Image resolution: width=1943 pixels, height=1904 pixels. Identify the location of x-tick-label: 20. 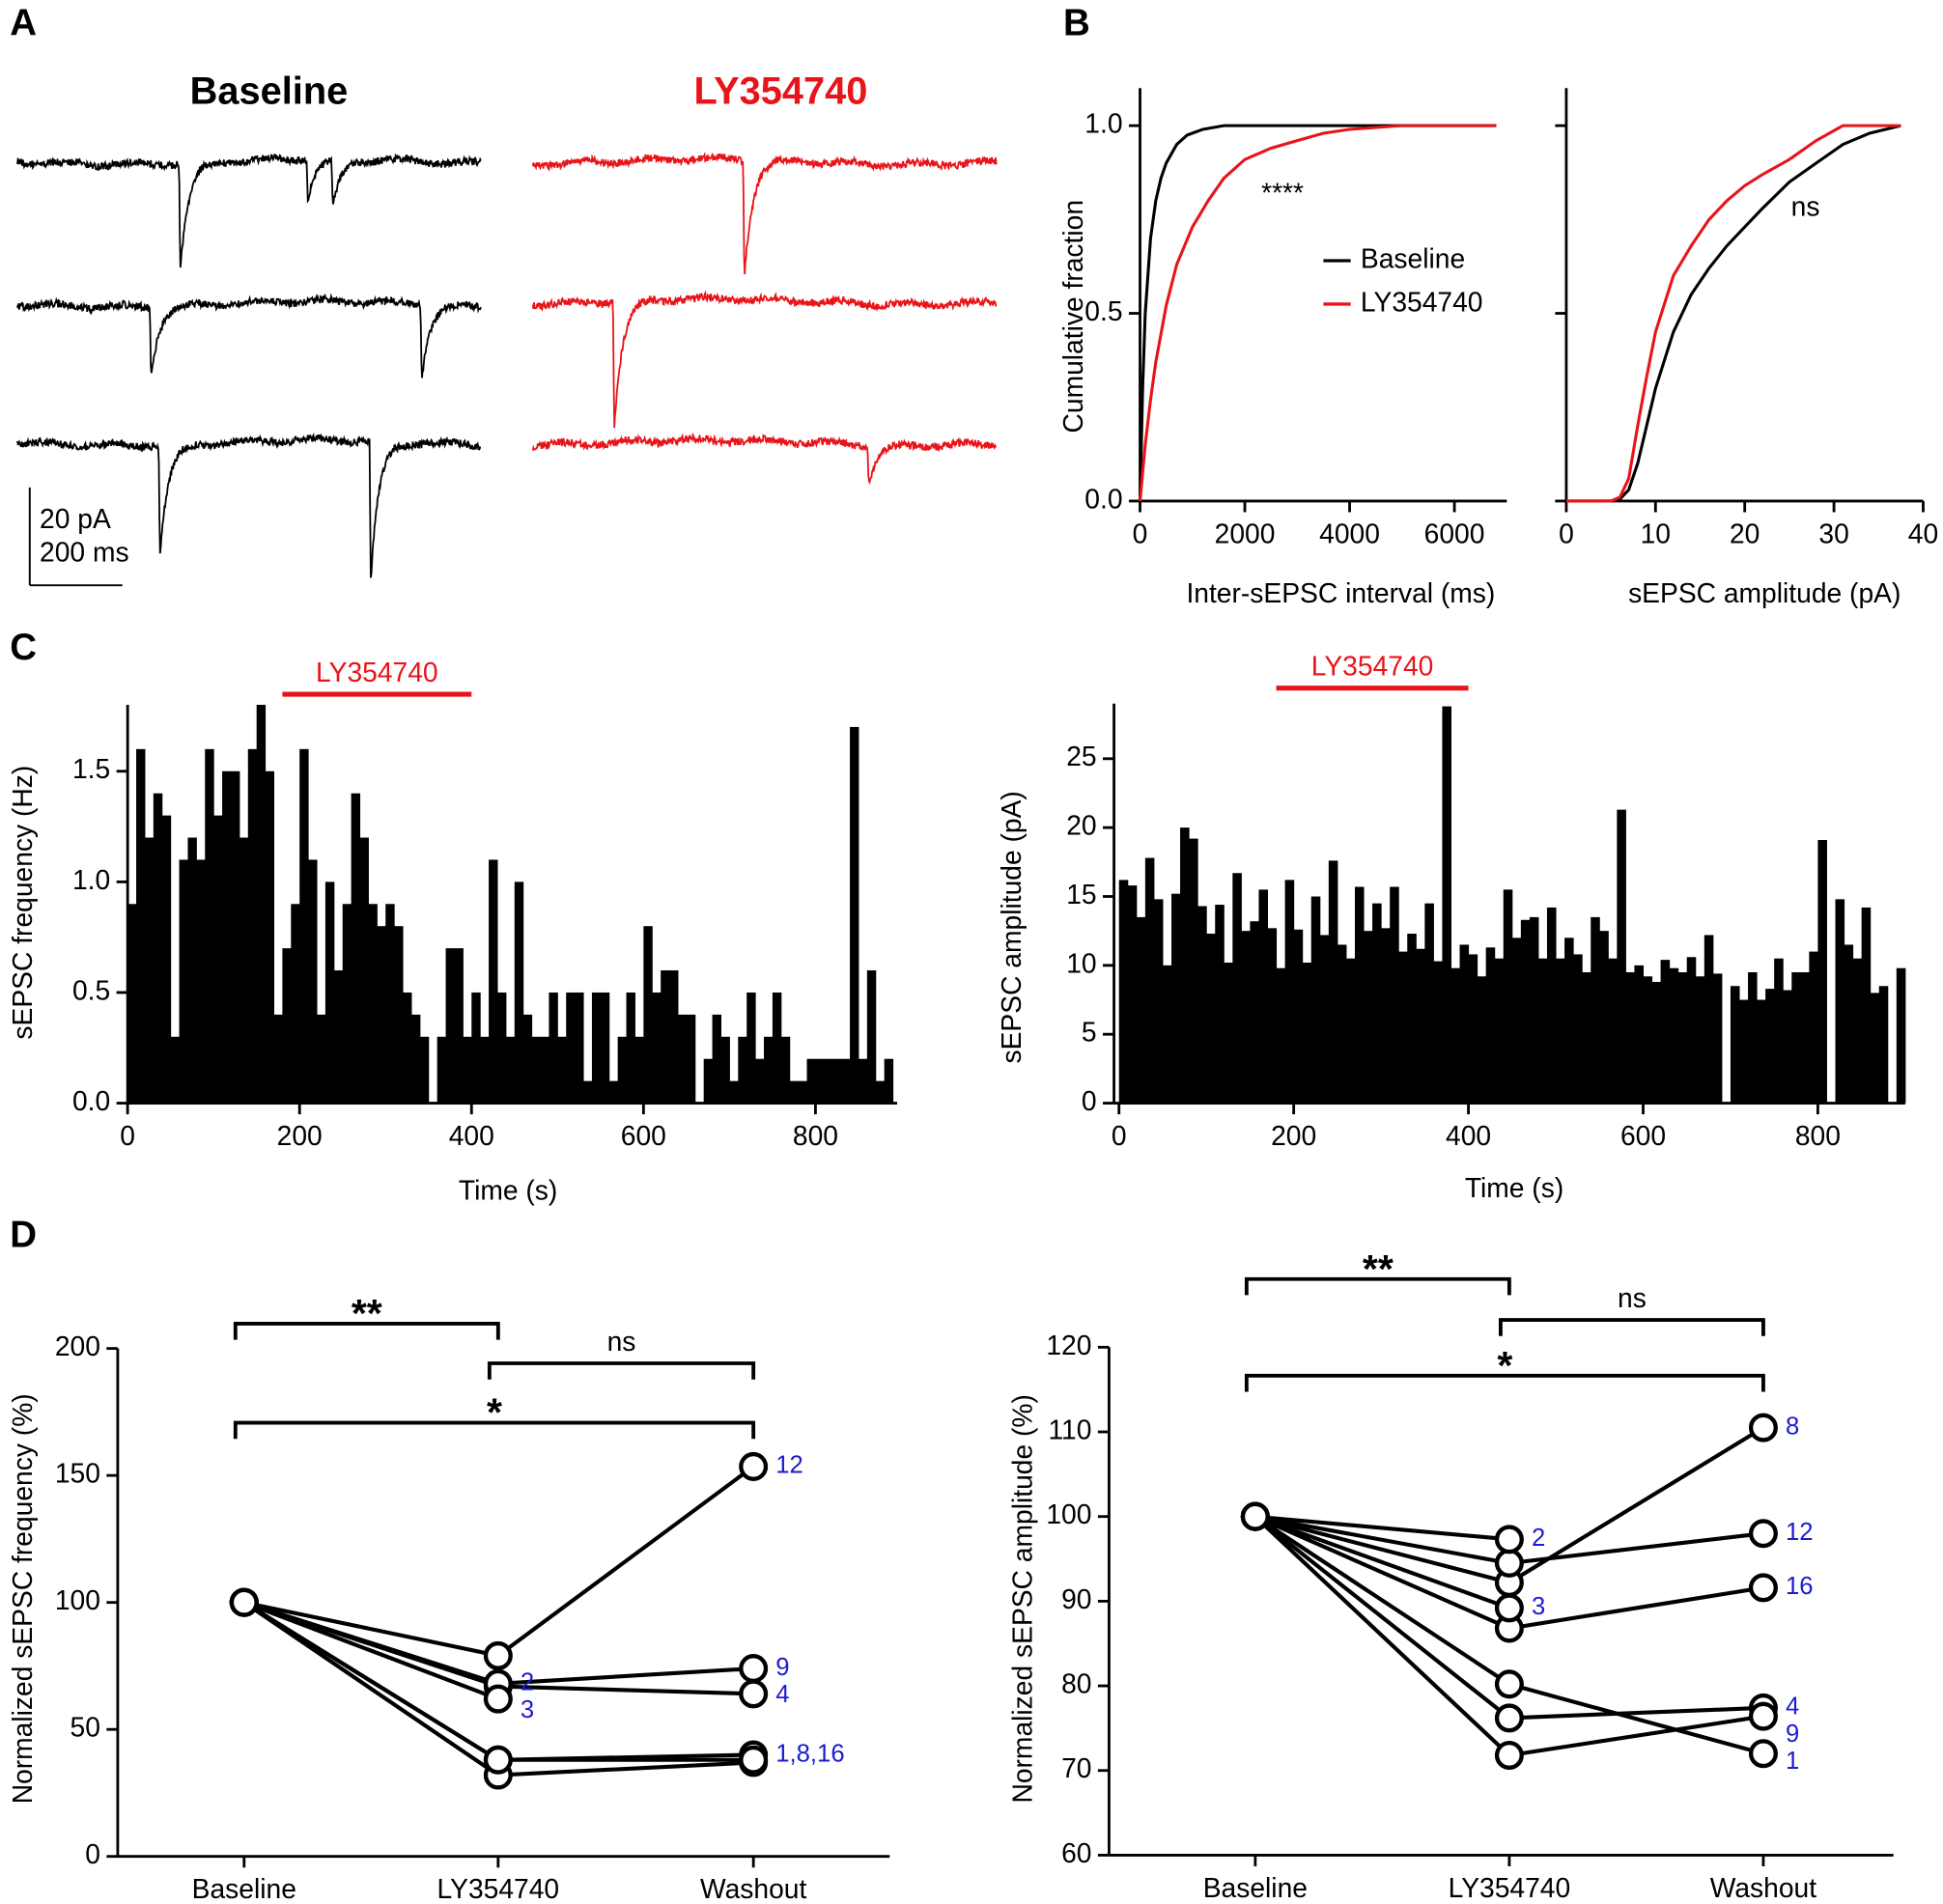
(1745, 533).